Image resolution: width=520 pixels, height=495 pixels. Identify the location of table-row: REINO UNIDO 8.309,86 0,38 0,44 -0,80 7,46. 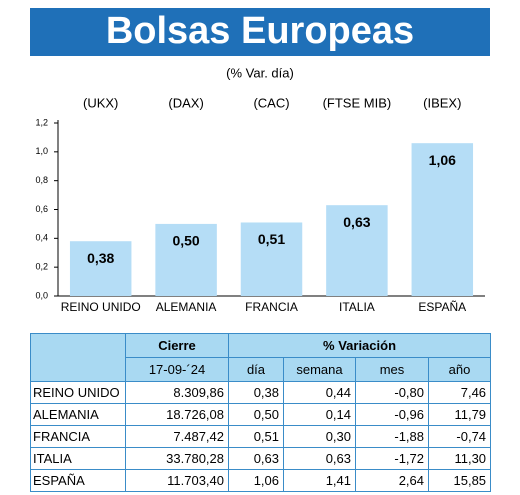
(261, 392).